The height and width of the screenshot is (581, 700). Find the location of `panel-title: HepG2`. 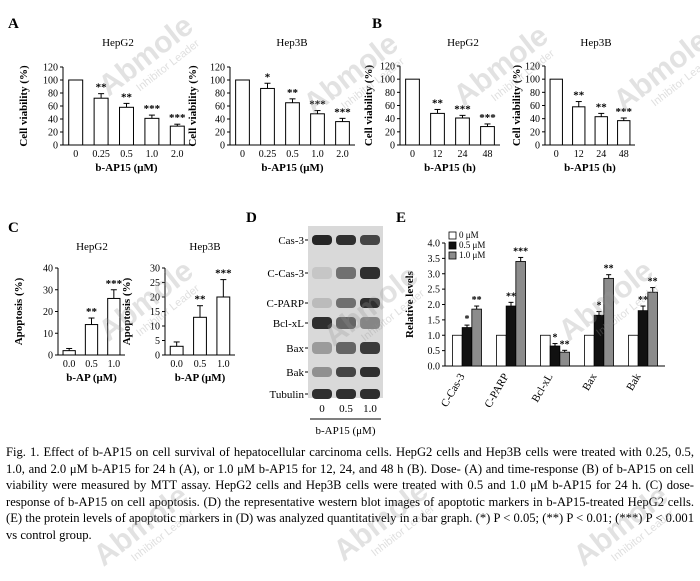

panel-title: HepG2 is located at coordinates (118, 43).